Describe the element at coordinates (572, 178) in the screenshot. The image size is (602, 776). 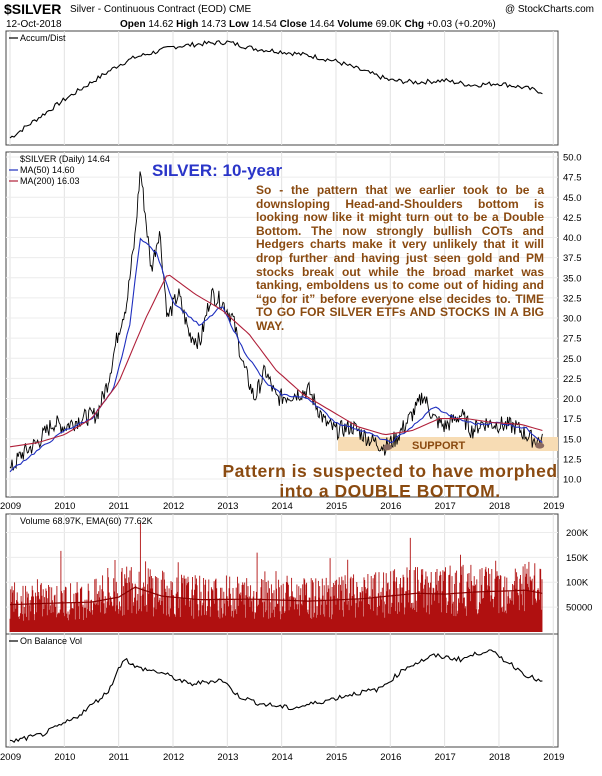
I see `price-tick-1: 47.5` at that location.